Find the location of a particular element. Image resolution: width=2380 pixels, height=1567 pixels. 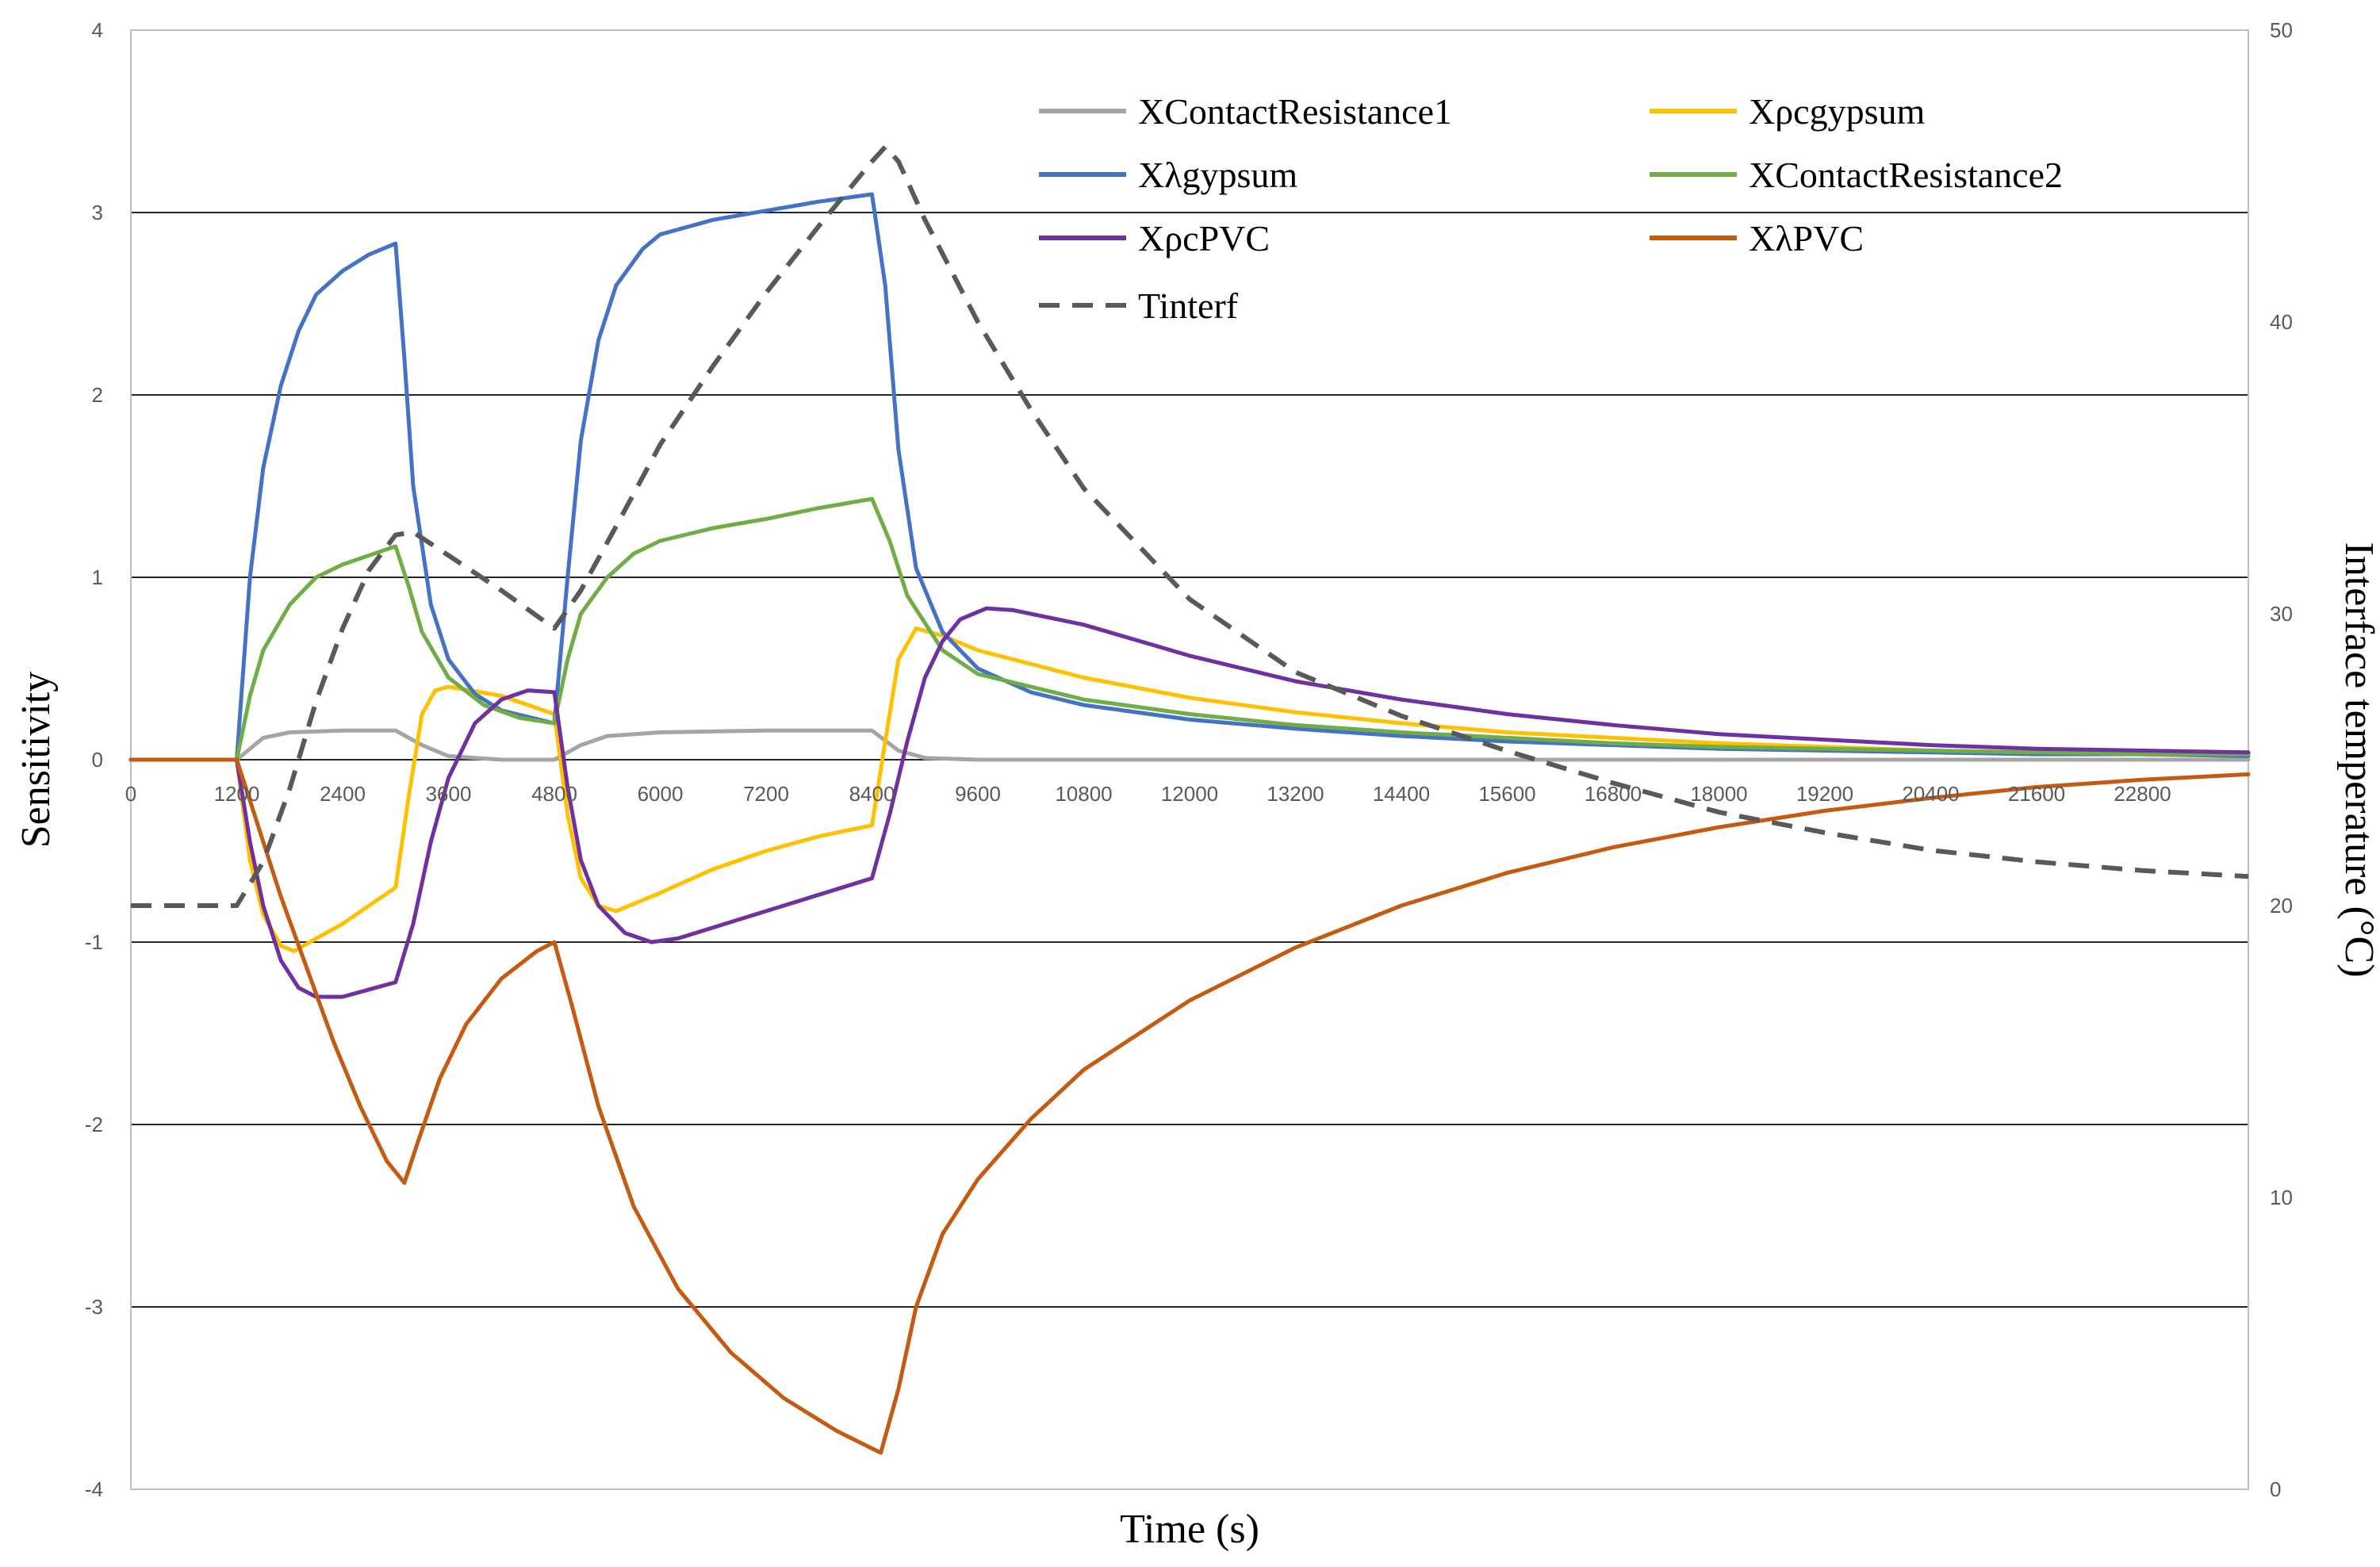

y-tick-label: 3 is located at coordinates (97, 212).